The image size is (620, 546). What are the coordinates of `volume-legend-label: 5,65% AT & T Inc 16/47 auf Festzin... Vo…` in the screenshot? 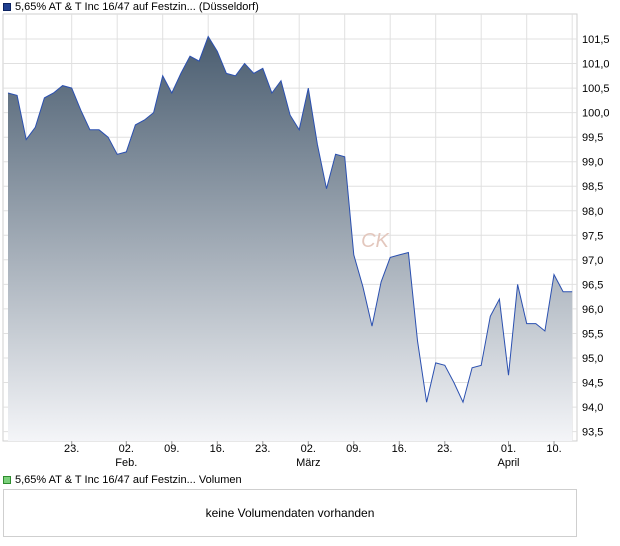 It's located at (128, 480).